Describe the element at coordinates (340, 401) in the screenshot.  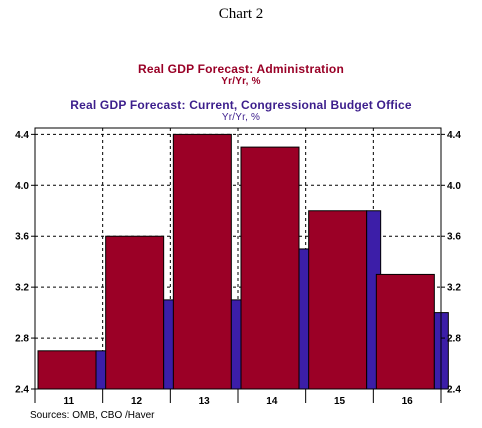
I see `x-tick-label: 15` at that location.